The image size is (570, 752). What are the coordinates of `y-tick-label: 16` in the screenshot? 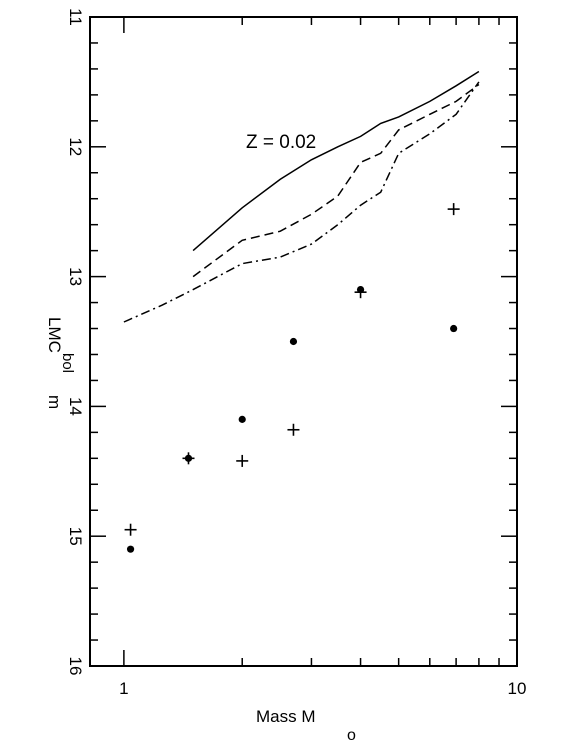 It's located at (75, 666).